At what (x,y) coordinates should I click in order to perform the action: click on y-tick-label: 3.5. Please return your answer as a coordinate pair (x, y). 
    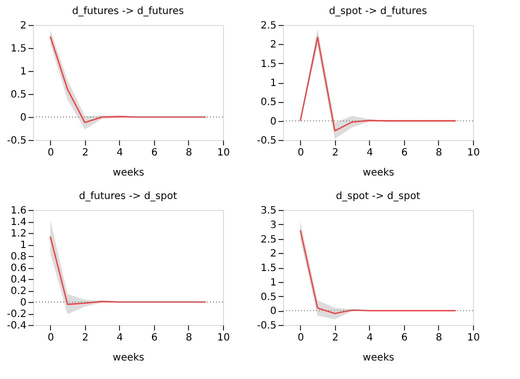
    Looking at the image, I should click on (268, 211).